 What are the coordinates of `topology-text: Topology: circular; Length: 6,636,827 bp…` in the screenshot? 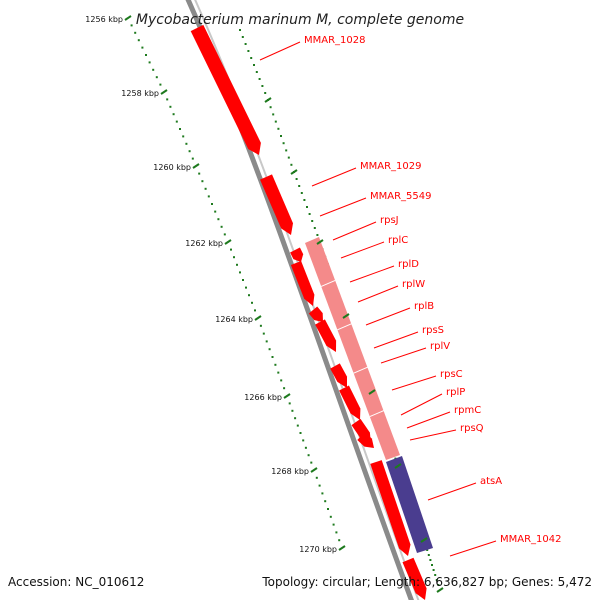 It's located at (426, 582).